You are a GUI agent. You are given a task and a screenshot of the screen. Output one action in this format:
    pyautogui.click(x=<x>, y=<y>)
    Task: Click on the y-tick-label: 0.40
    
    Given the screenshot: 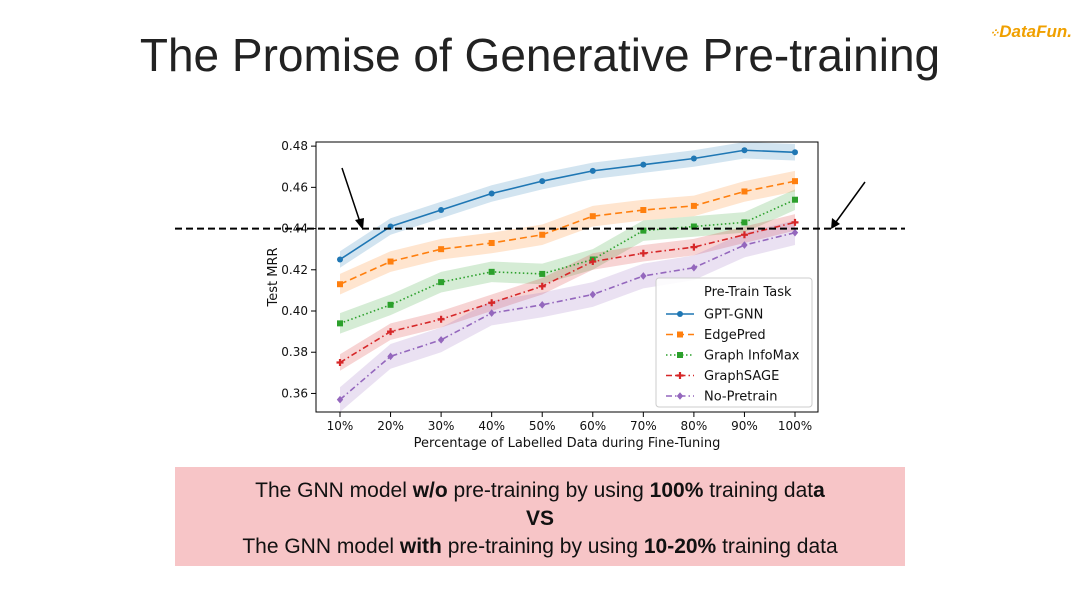 What is the action you would take?
    pyautogui.click(x=294, y=311)
    